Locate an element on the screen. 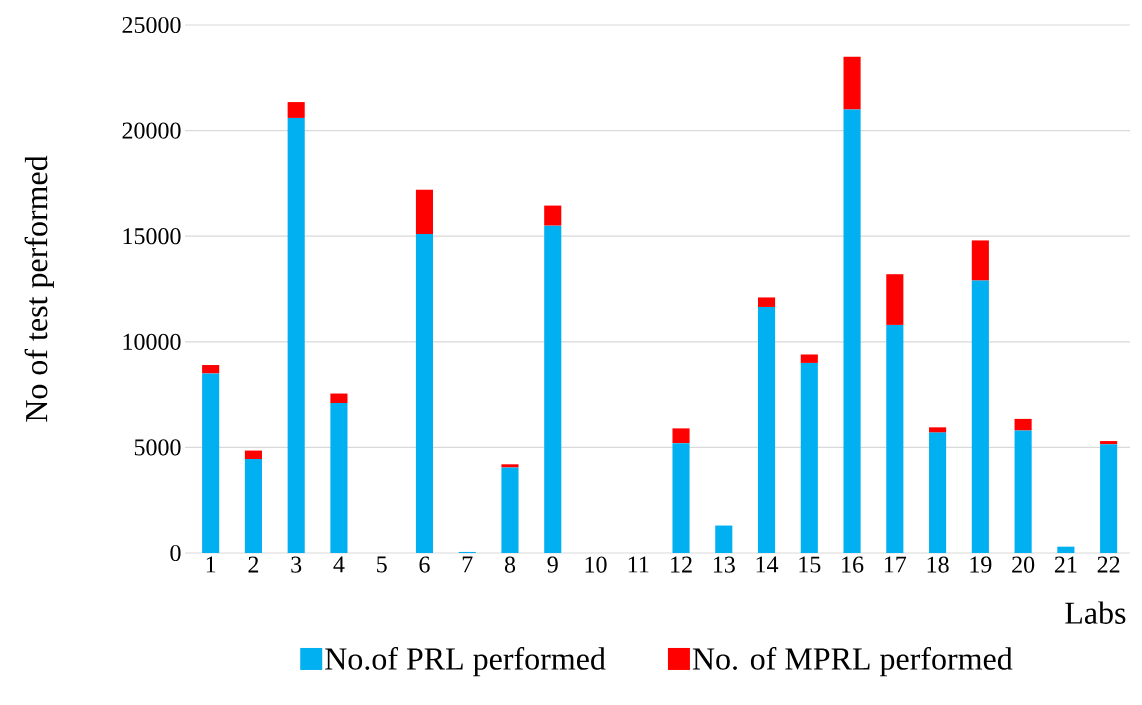  x-tick-label: 5 is located at coordinates (382, 564).